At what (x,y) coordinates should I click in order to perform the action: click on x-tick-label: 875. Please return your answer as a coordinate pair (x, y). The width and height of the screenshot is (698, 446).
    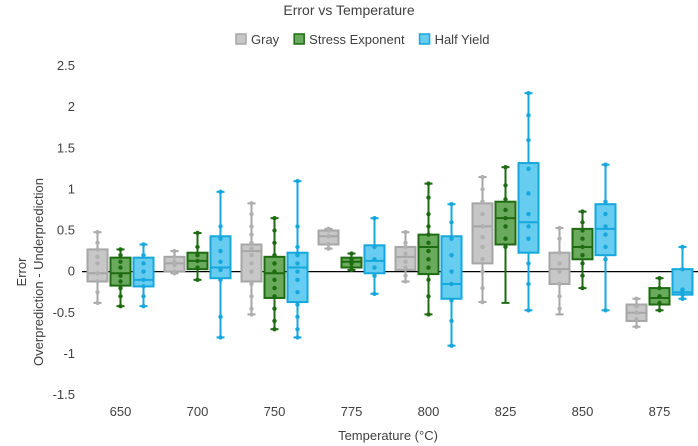
    Looking at the image, I should click on (660, 411).